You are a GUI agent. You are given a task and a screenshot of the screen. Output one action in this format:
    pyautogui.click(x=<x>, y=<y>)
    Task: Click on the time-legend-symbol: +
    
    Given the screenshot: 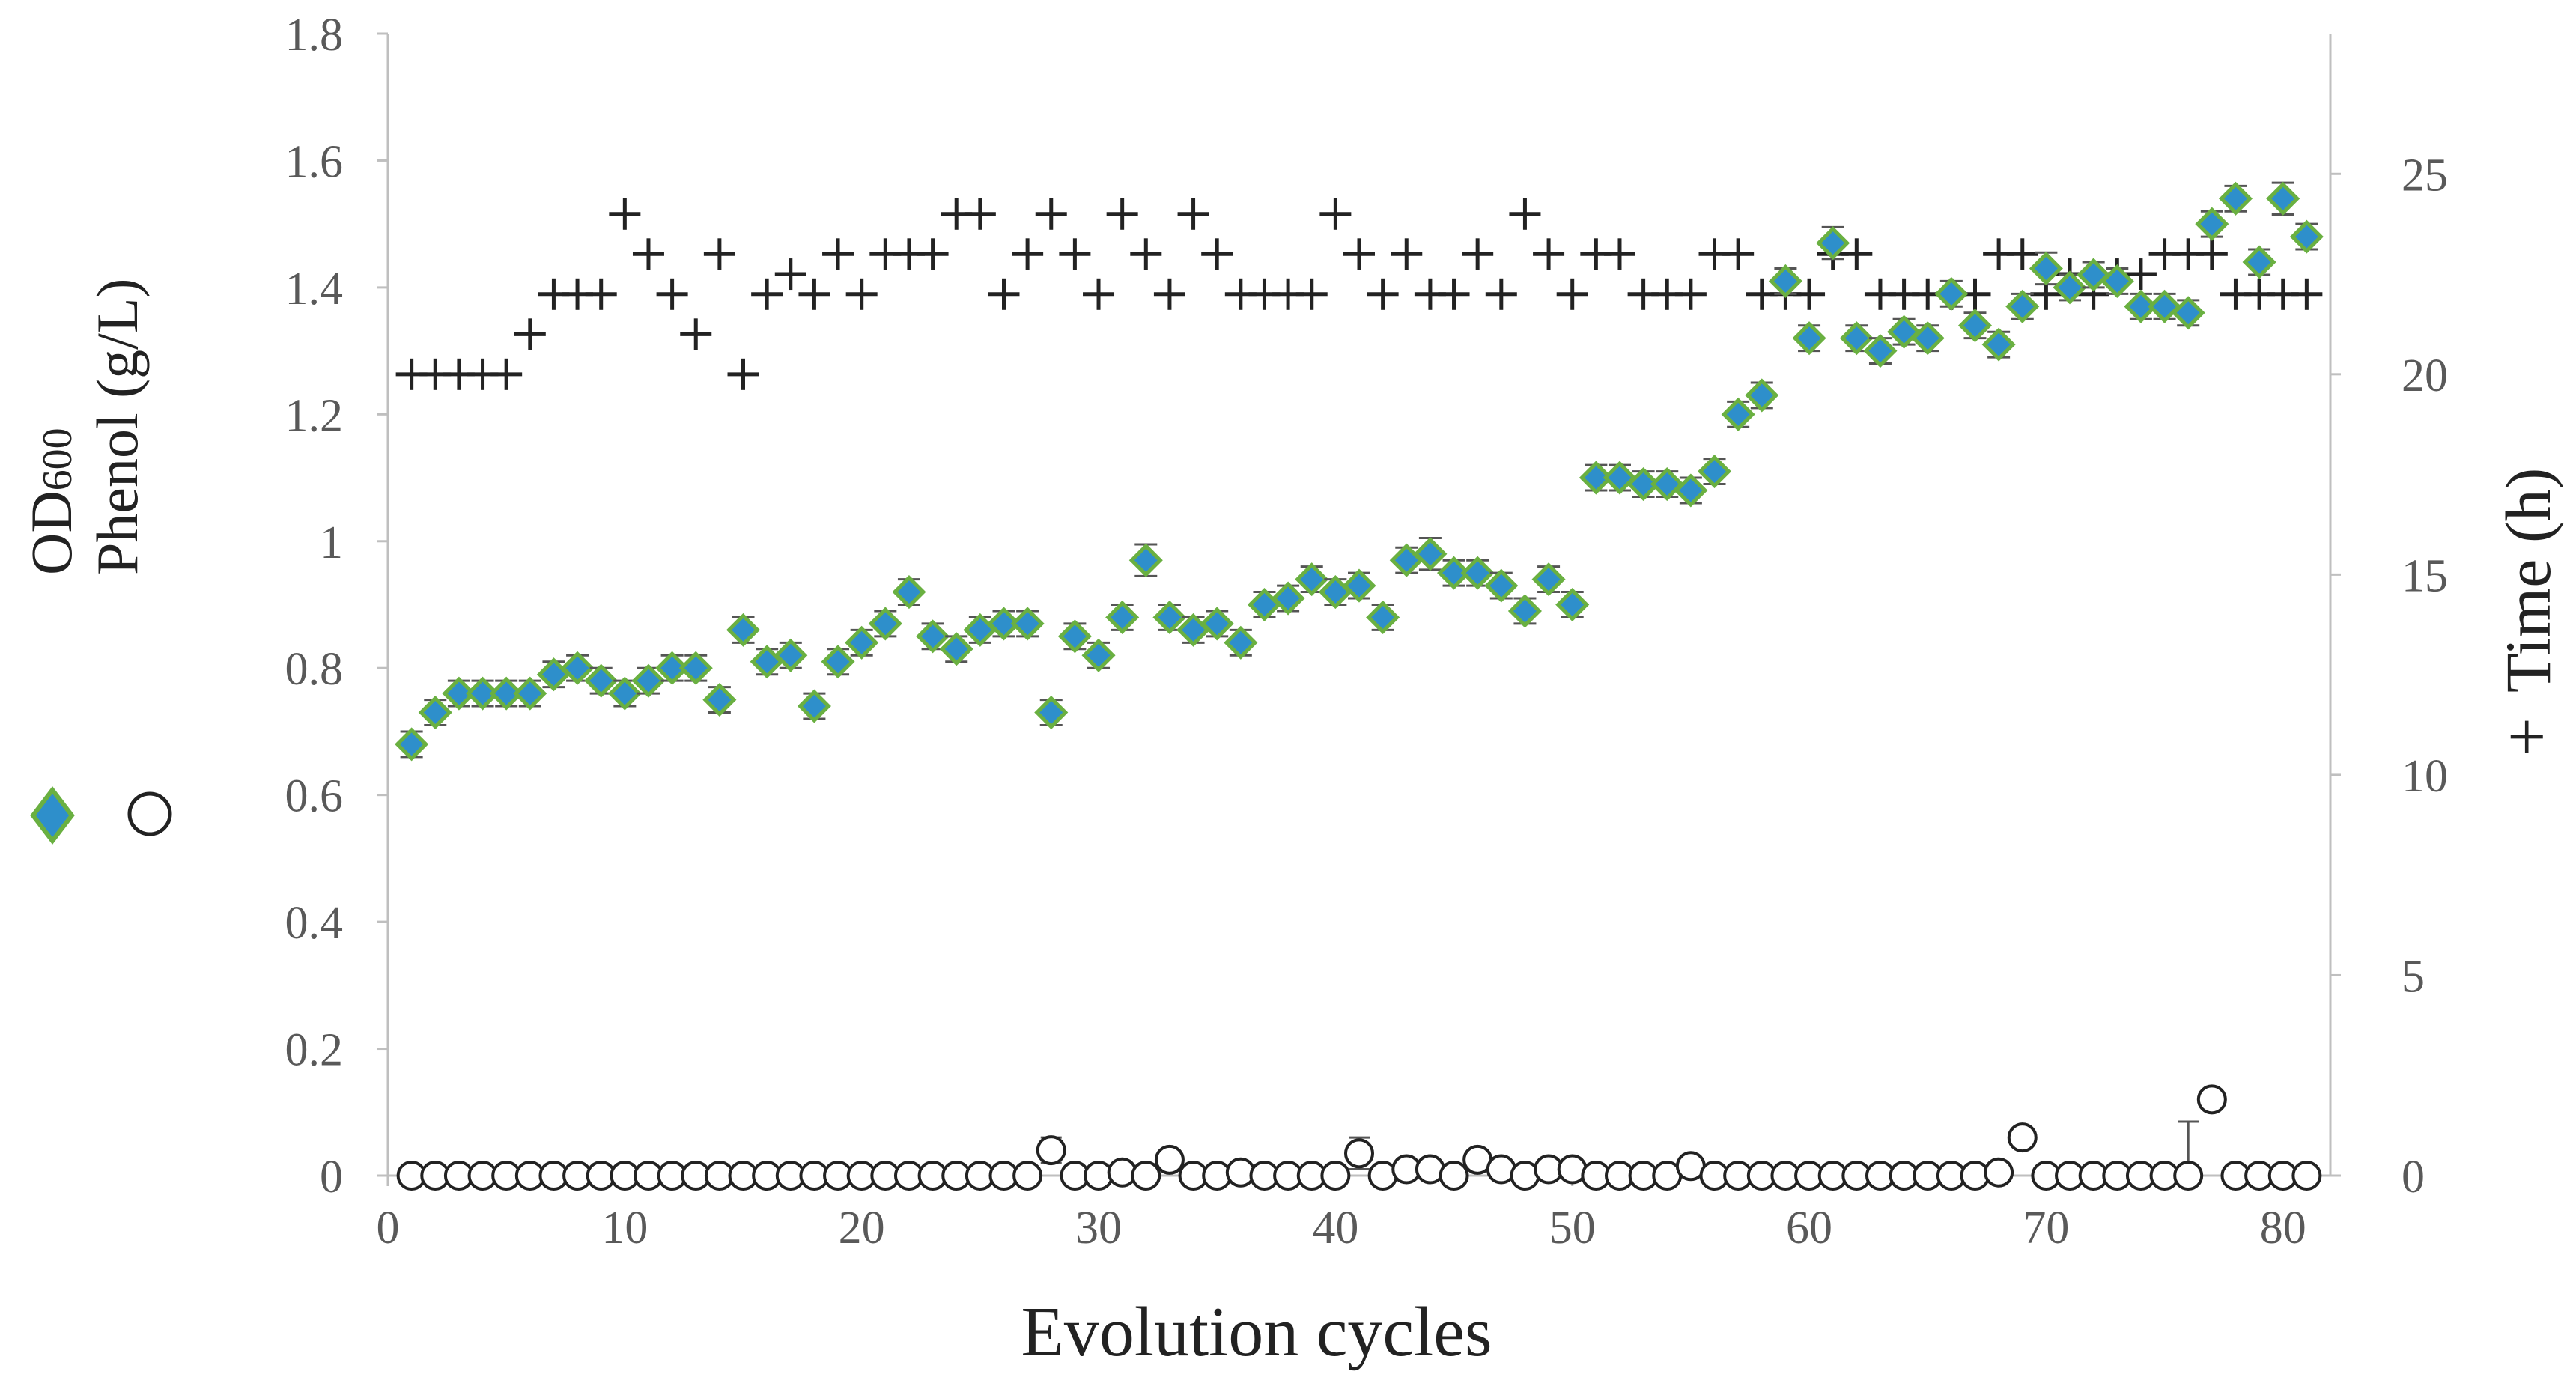 What is the action you would take?
    pyautogui.click(x=2526, y=737)
    